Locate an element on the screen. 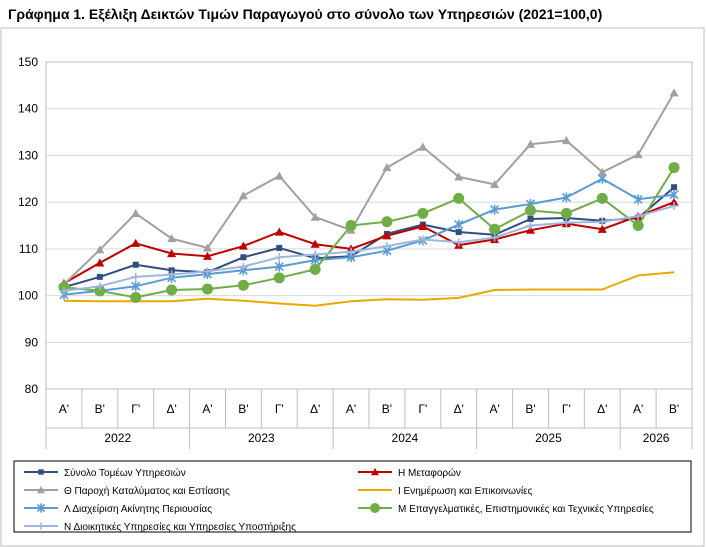  legend-label: Θ Παροχή Καταλύματος και Εστίασης is located at coordinates (147, 491).